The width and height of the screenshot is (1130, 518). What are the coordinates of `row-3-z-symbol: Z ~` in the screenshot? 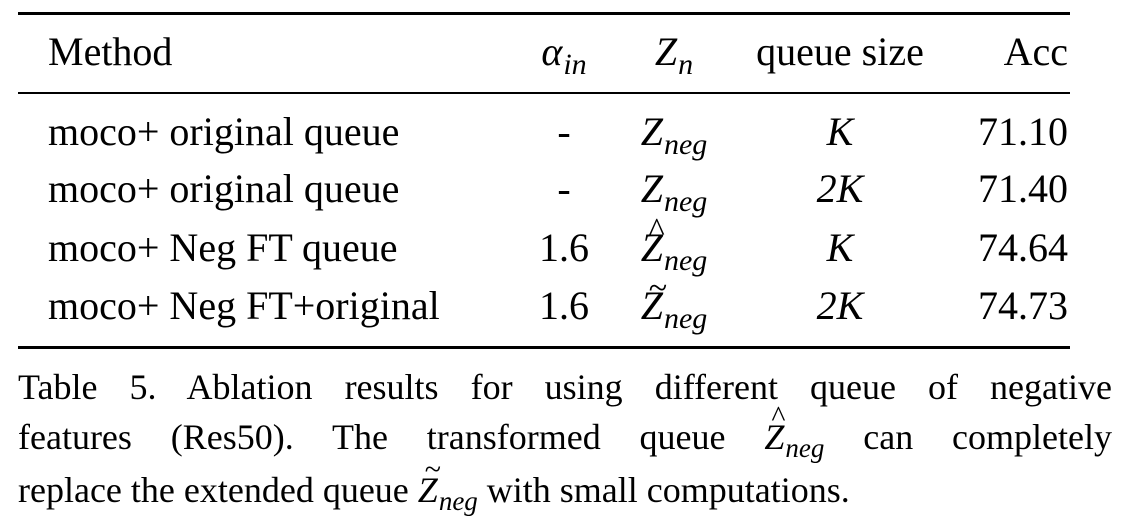 It's located at (654, 299).